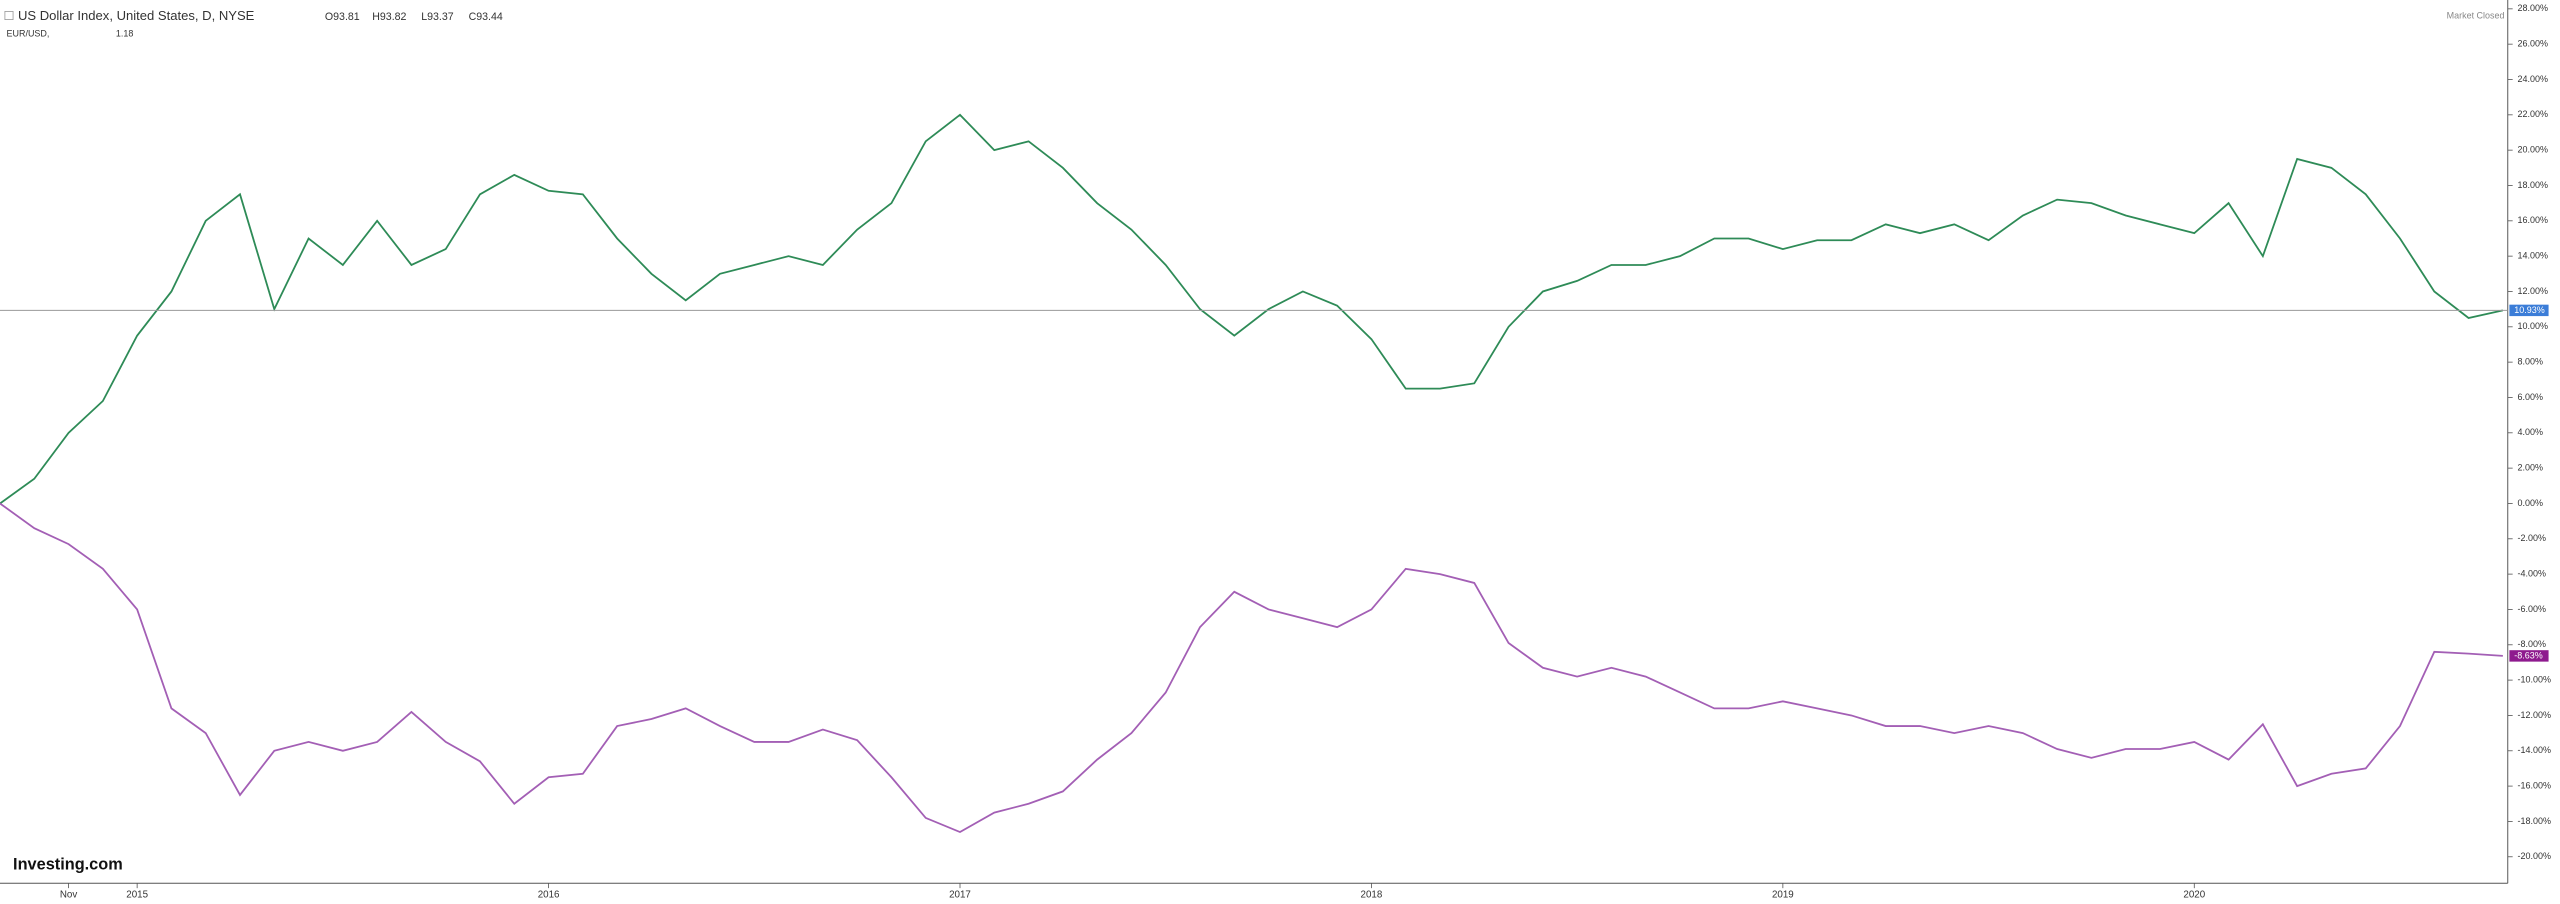 The height and width of the screenshot is (904, 2560). I want to click on legend-open: O93.81, so click(342, 17).